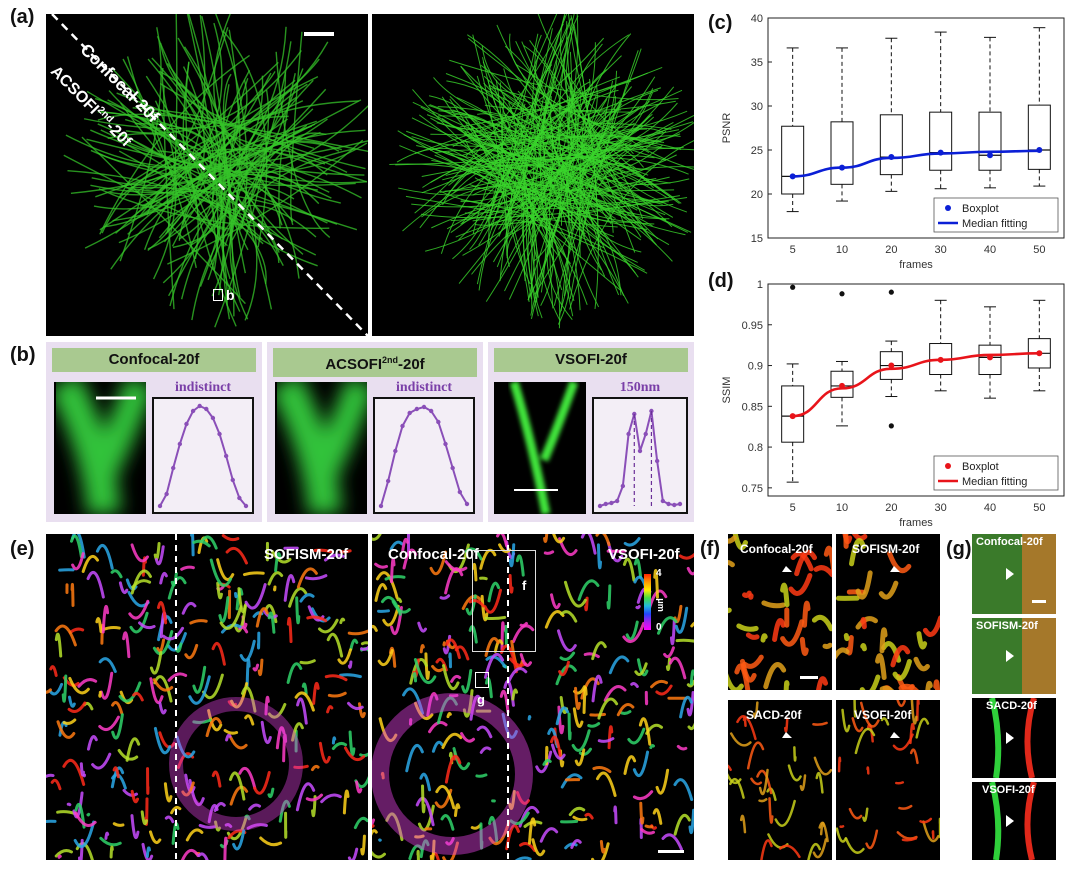 This screenshot has height=875, width=1080. What do you see at coordinates (659, 573) in the screenshot?
I see `colorbar-max-label: 4` at bounding box center [659, 573].